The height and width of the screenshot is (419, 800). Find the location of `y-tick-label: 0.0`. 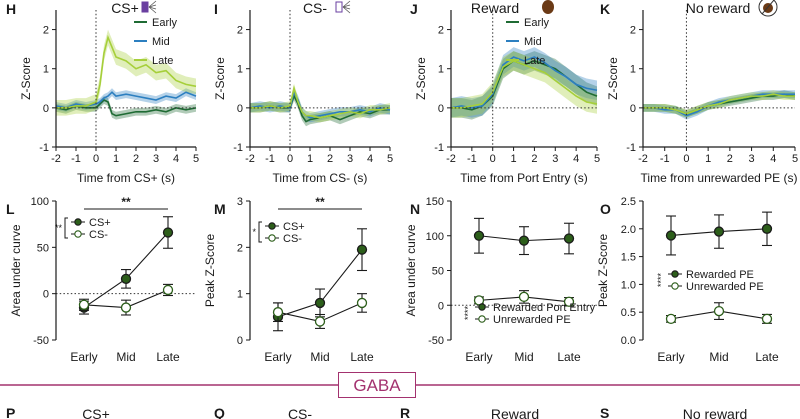

y-tick-label: 0.0 is located at coordinates (628, 341).